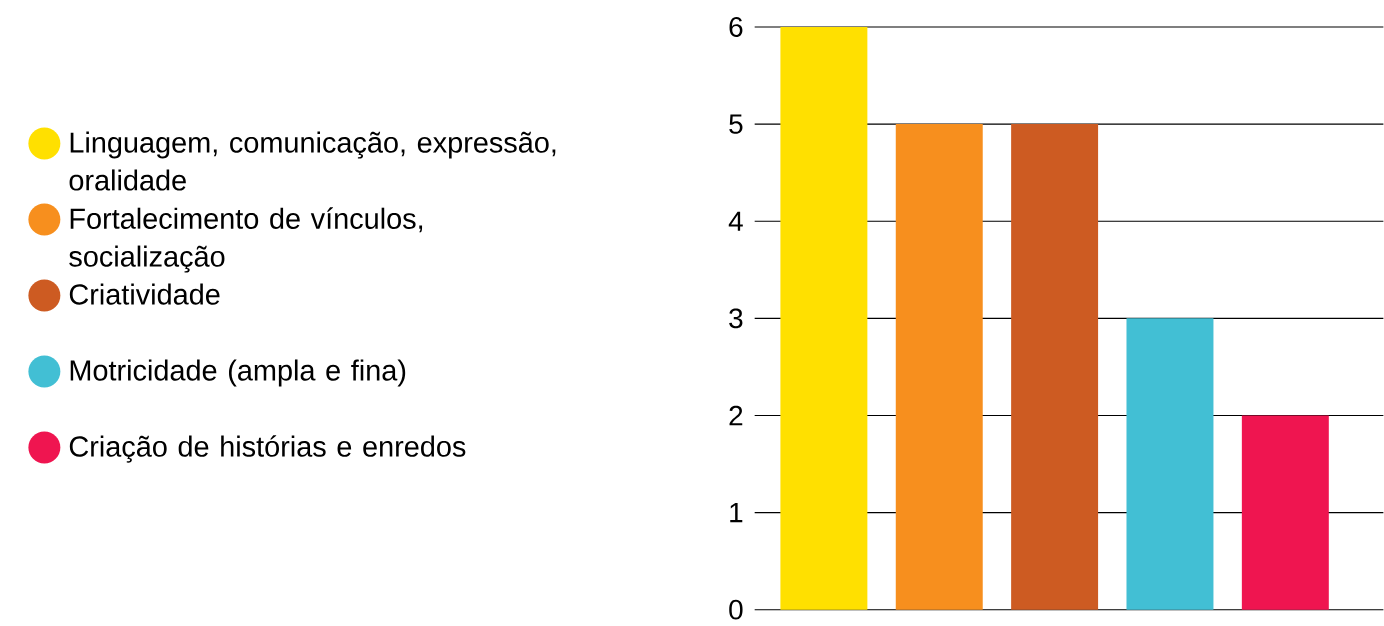 Image resolution: width=1384 pixels, height=626 pixels. What do you see at coordinates (736, 512) in the screenshot?
I see `y-tick-label: 1` at bounding box center [736, 512].